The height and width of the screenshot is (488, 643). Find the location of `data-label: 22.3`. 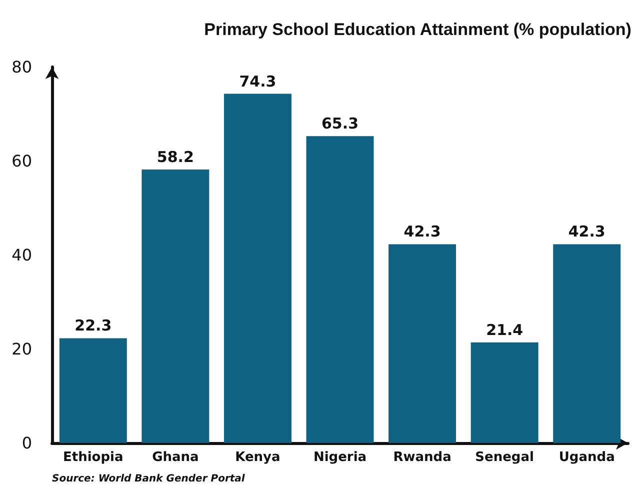

data-label: 22.3 is located at coordinates (93, 325).